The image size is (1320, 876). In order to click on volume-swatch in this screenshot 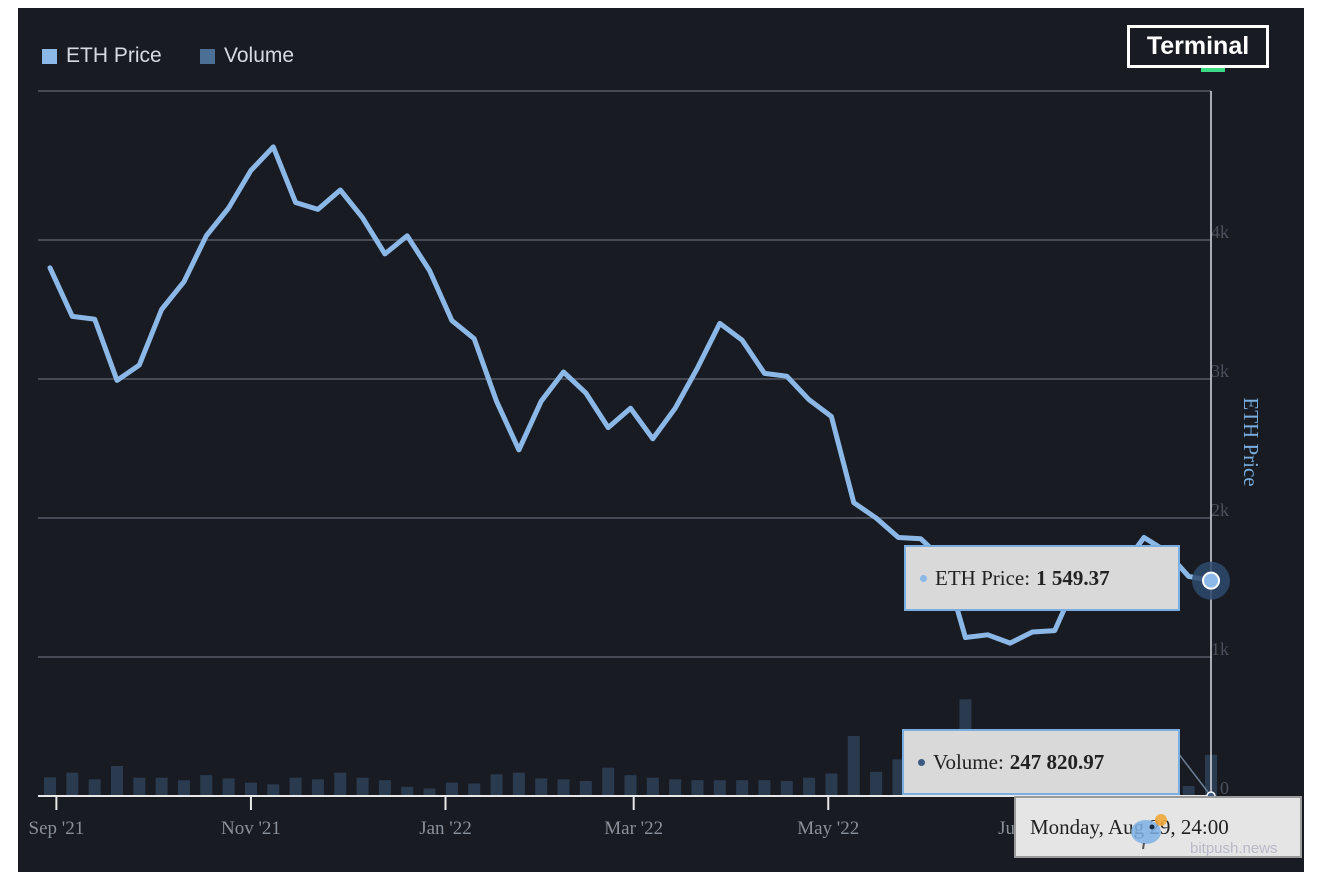, I will do `click(207, 56)`.